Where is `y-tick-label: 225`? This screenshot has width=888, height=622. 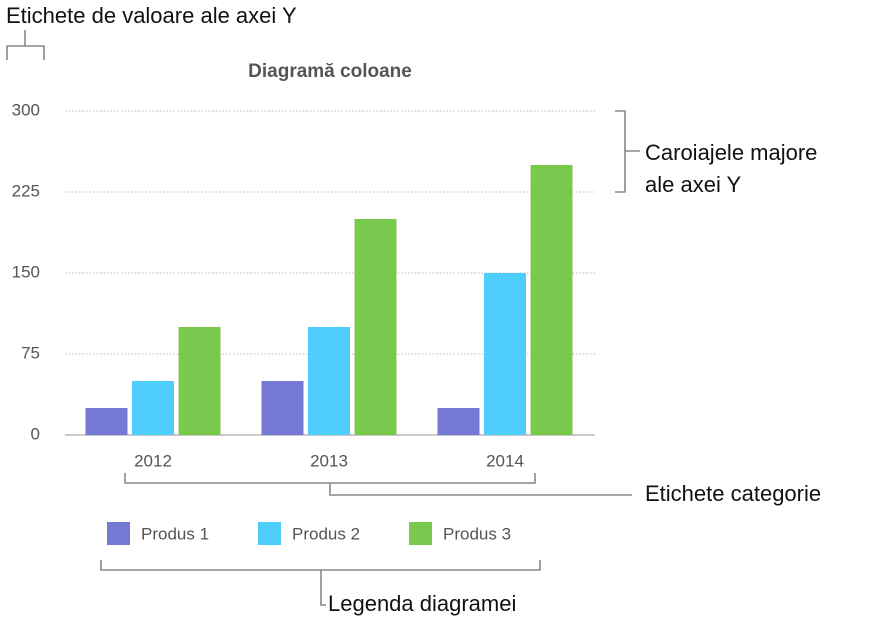
y-tick-label: 225 is located at coordinates (26, 190).